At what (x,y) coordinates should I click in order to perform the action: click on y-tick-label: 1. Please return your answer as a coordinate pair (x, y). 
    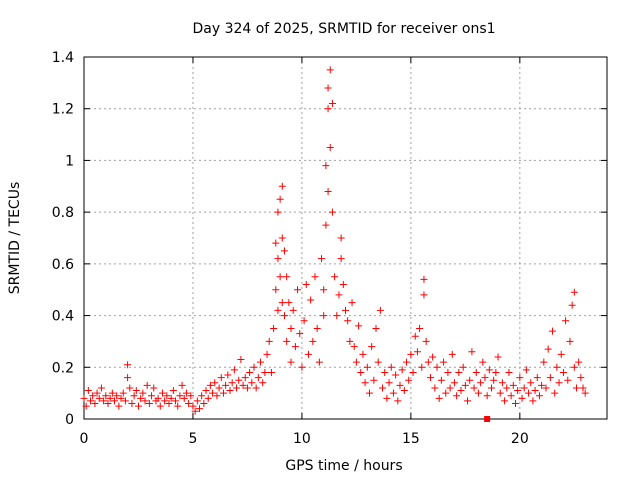
    Looking at the image, I should click on (69, 161).